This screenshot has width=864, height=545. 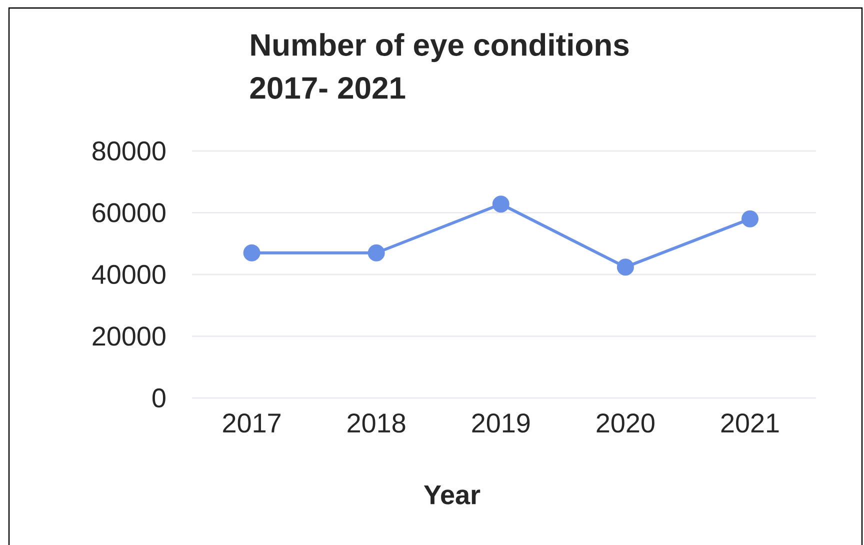 I want to click on y-tick-label: 80000, so click(x=129, y=151).